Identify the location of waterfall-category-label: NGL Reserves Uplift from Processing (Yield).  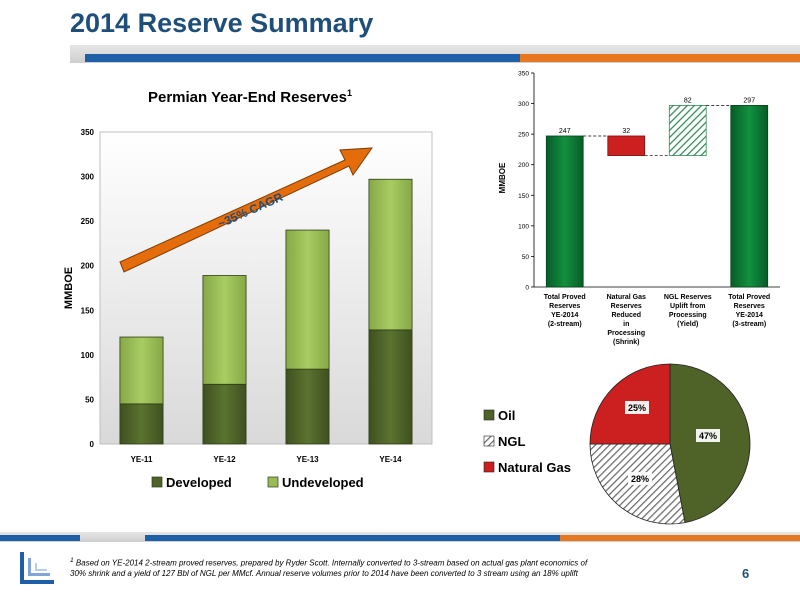
(688, 311).